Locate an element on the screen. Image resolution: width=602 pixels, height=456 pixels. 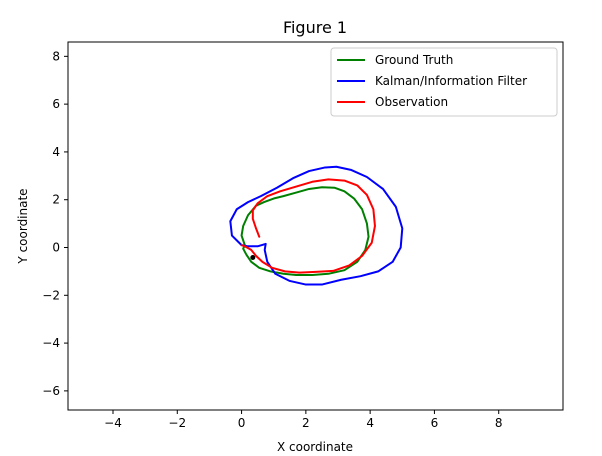
x-tick-label: 0 is located at coordinates (242, 423).